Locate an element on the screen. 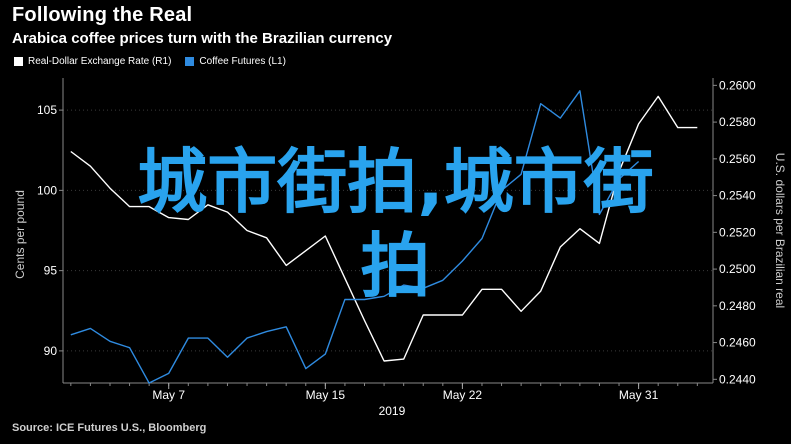 This screenshot has width=791, height=444. right-tick-label: 0.2520 is located at coordinates (737, 232).